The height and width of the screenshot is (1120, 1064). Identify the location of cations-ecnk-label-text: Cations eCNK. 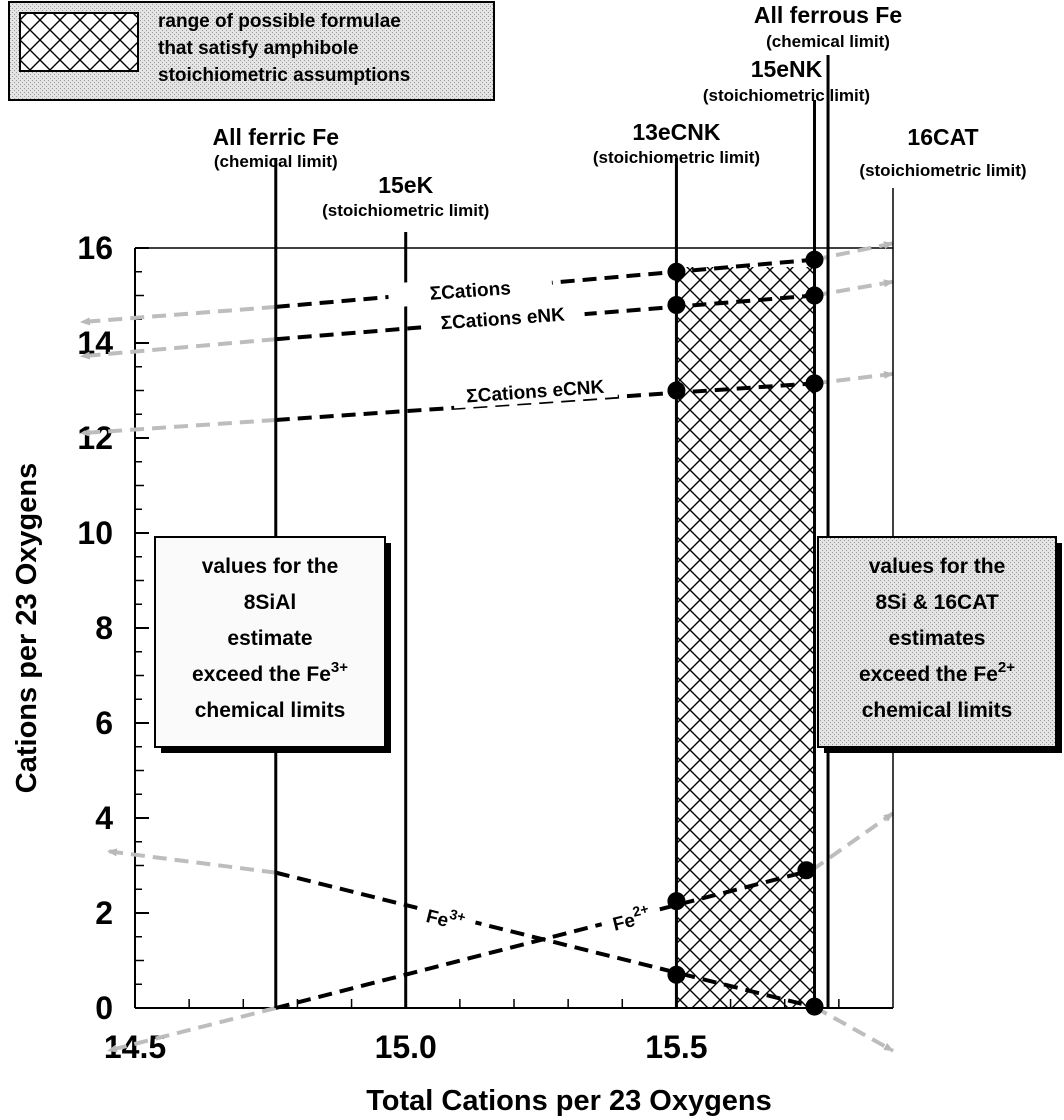
(541, 392).